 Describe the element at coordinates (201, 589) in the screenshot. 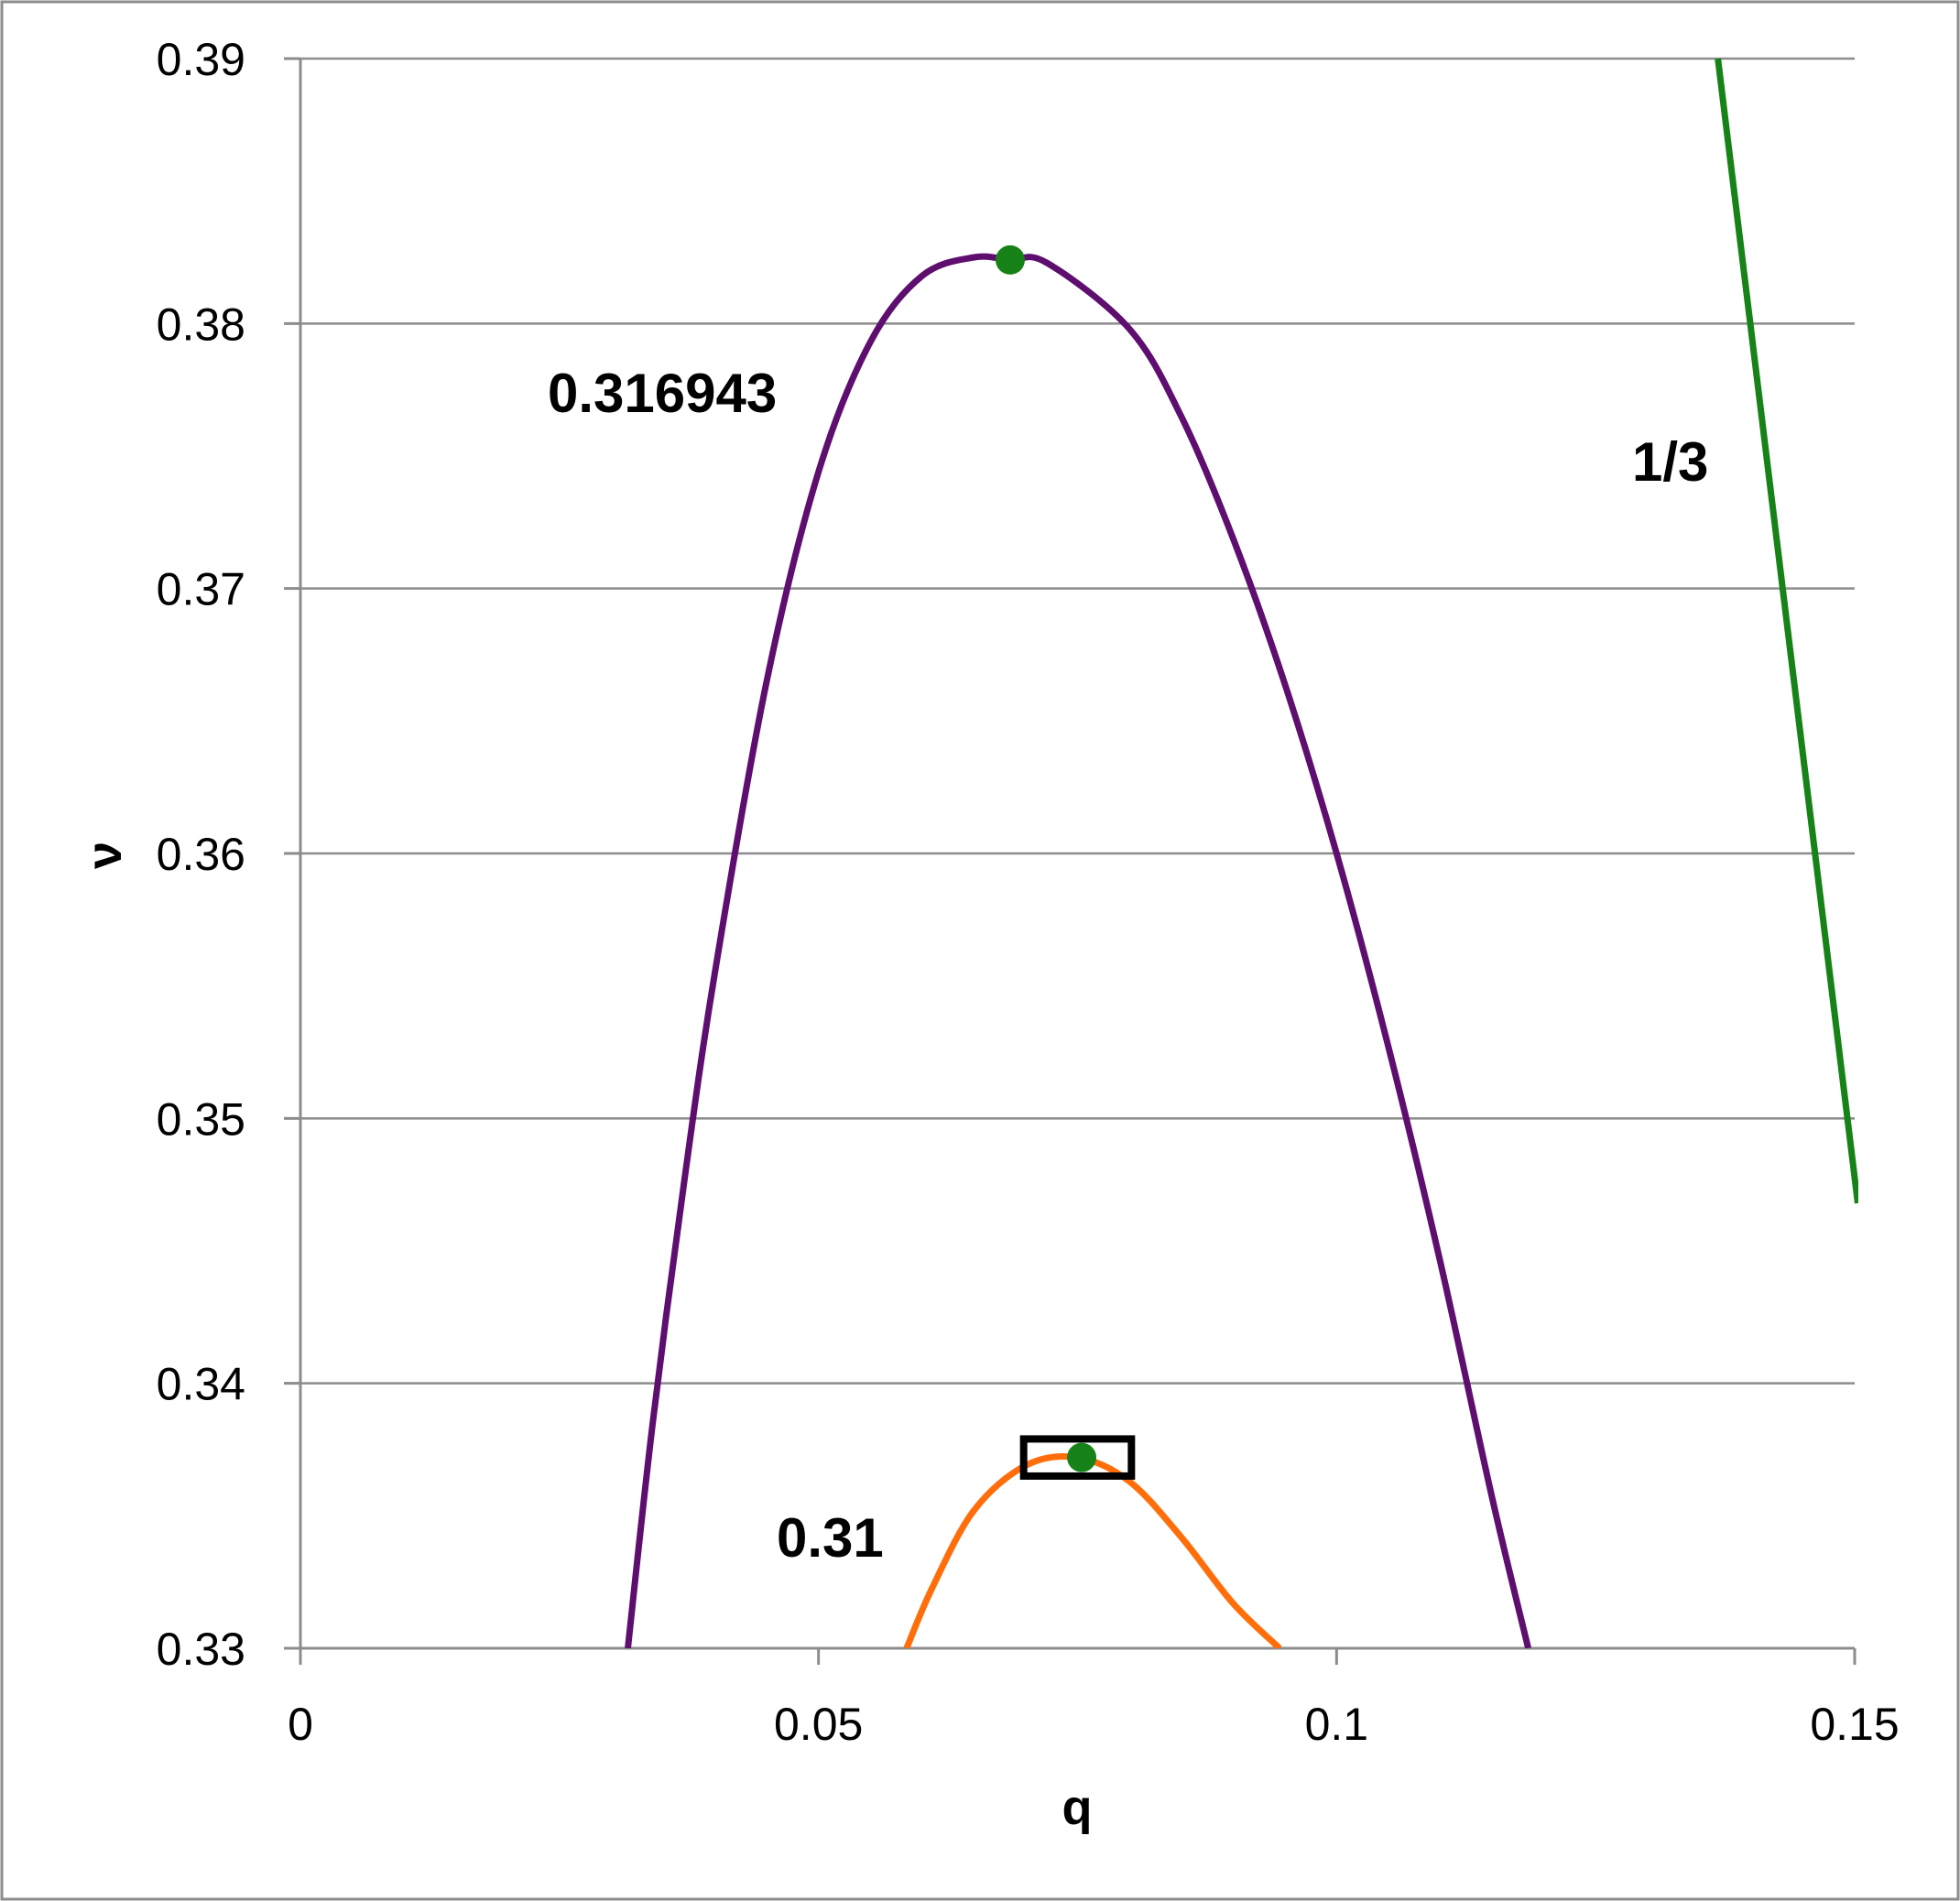

I see `y-tick-label: 0.37` at that location.